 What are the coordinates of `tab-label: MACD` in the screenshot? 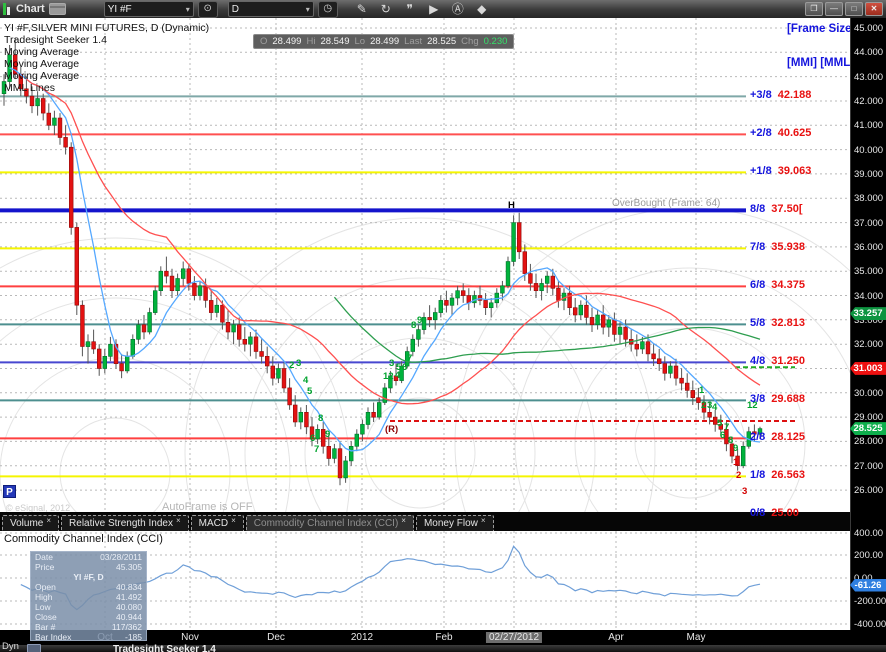 It's located at (213, 523).